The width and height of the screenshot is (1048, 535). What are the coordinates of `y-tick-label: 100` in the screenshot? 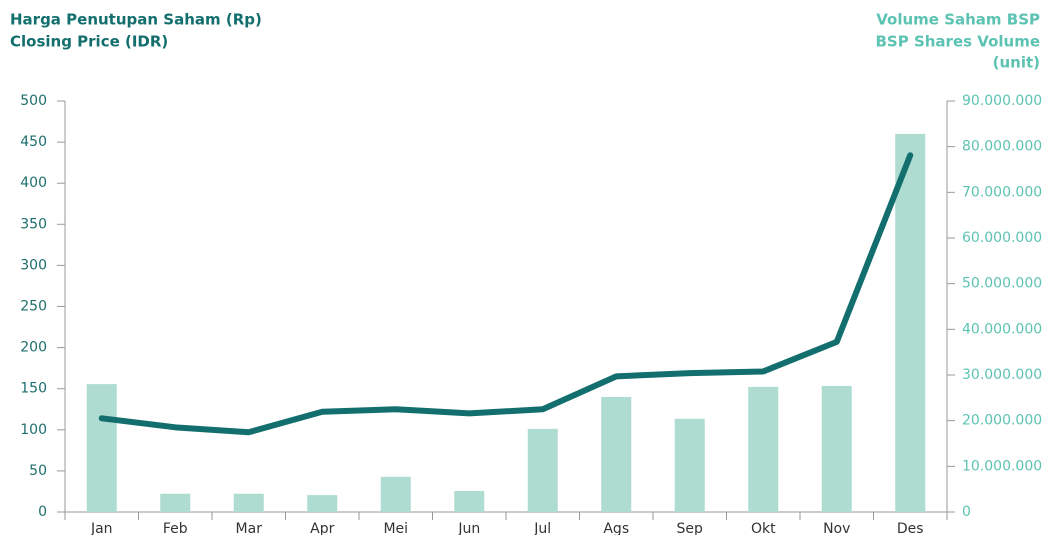 It's located at (33, 430).